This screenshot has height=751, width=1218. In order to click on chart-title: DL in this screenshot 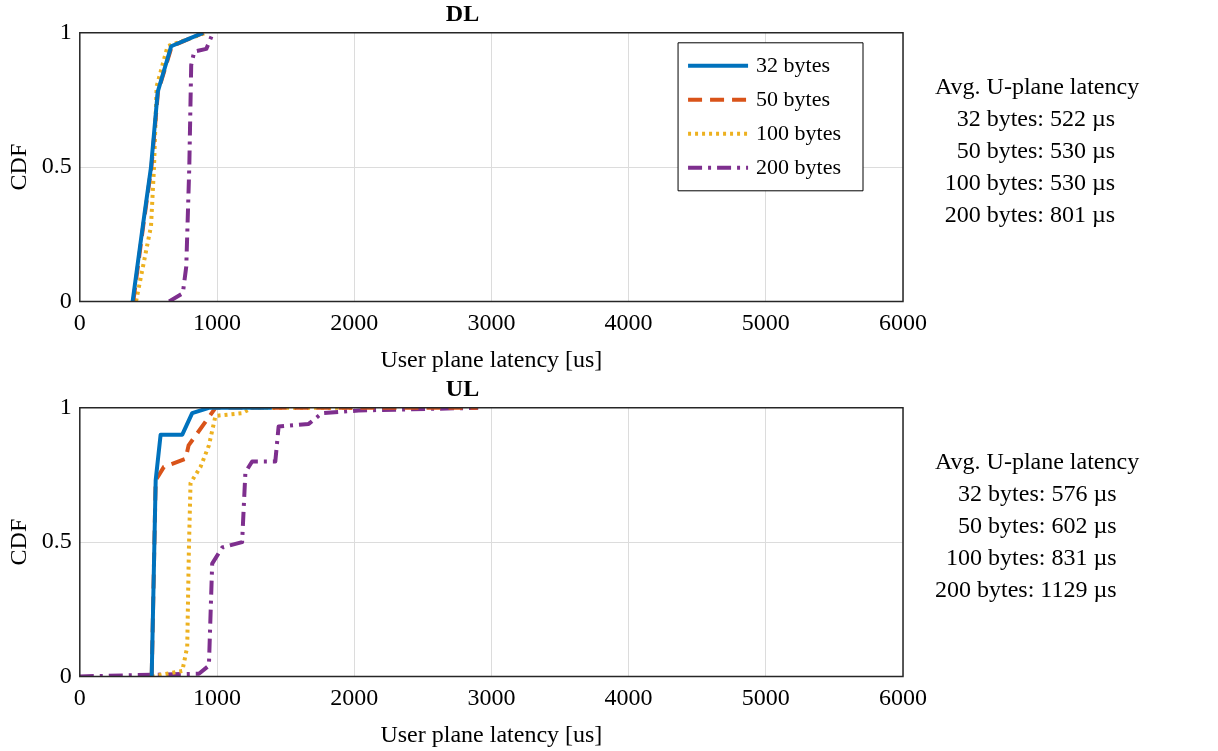, I will do `click(462, 13)`.